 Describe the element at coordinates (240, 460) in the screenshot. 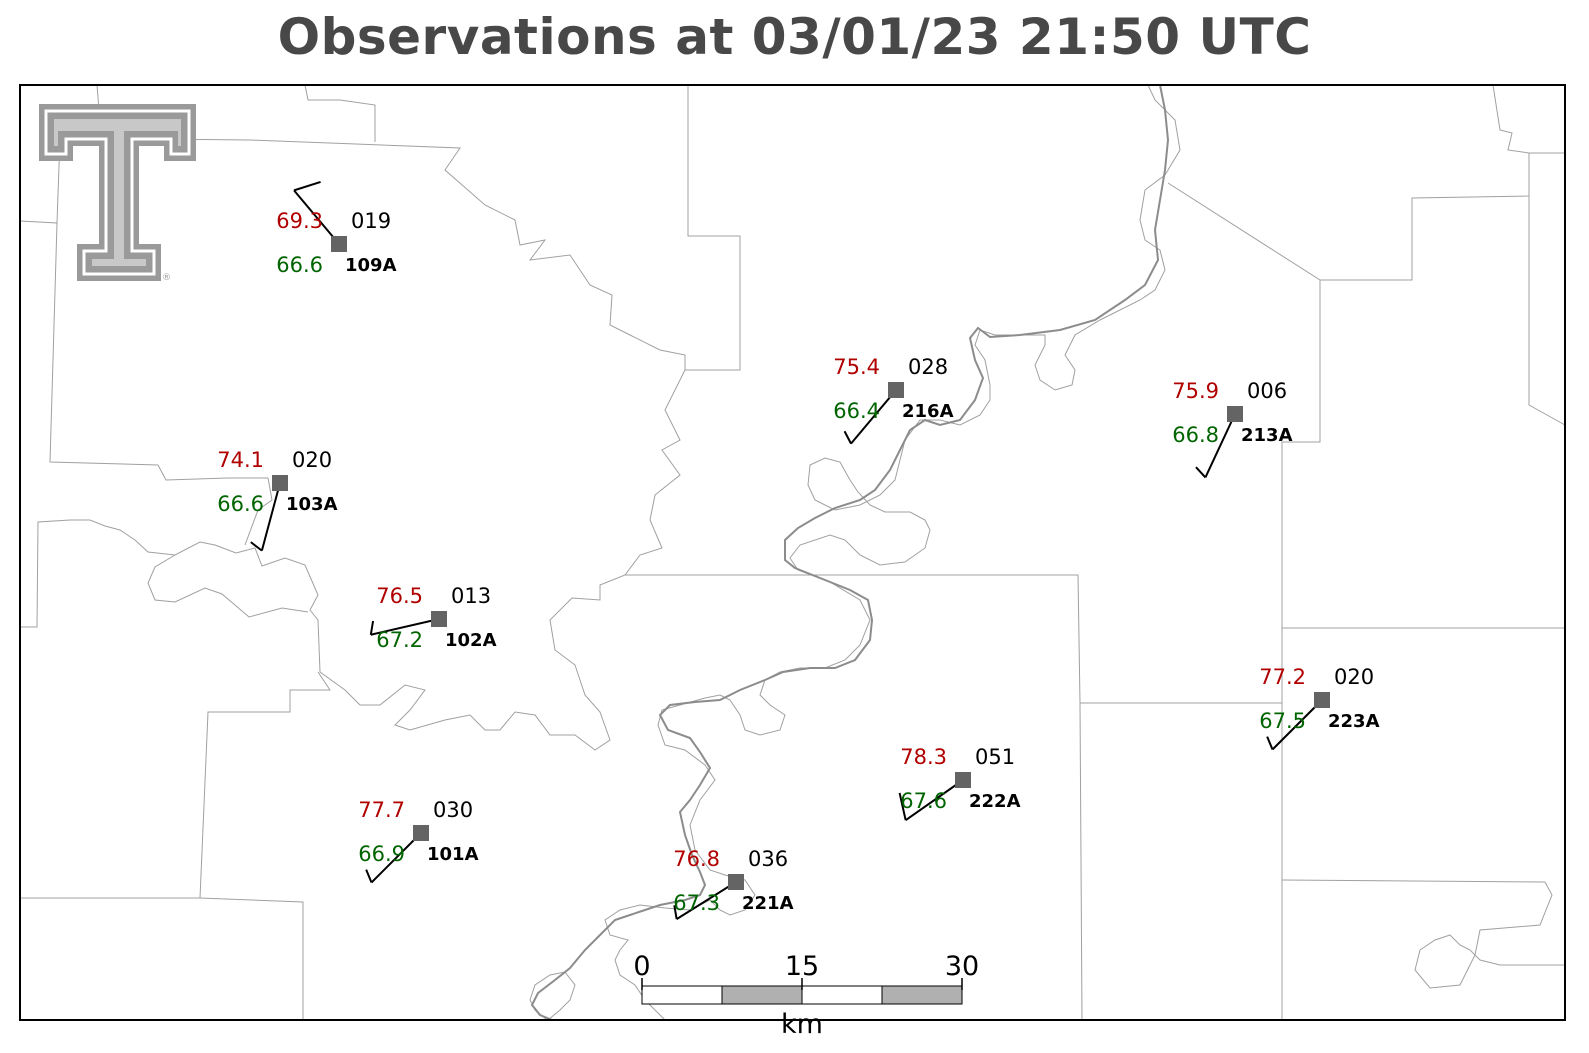

I see `temperature-label: 74.1` at that location.